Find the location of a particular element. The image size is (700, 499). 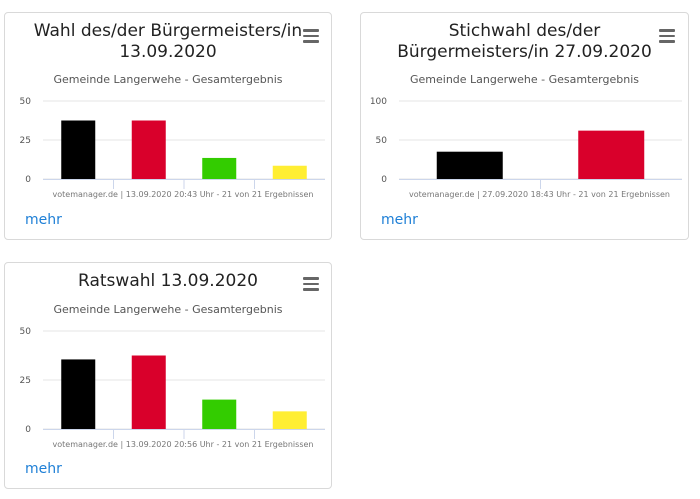

y-tick-label: 100 is located at coordinates (378, 102).